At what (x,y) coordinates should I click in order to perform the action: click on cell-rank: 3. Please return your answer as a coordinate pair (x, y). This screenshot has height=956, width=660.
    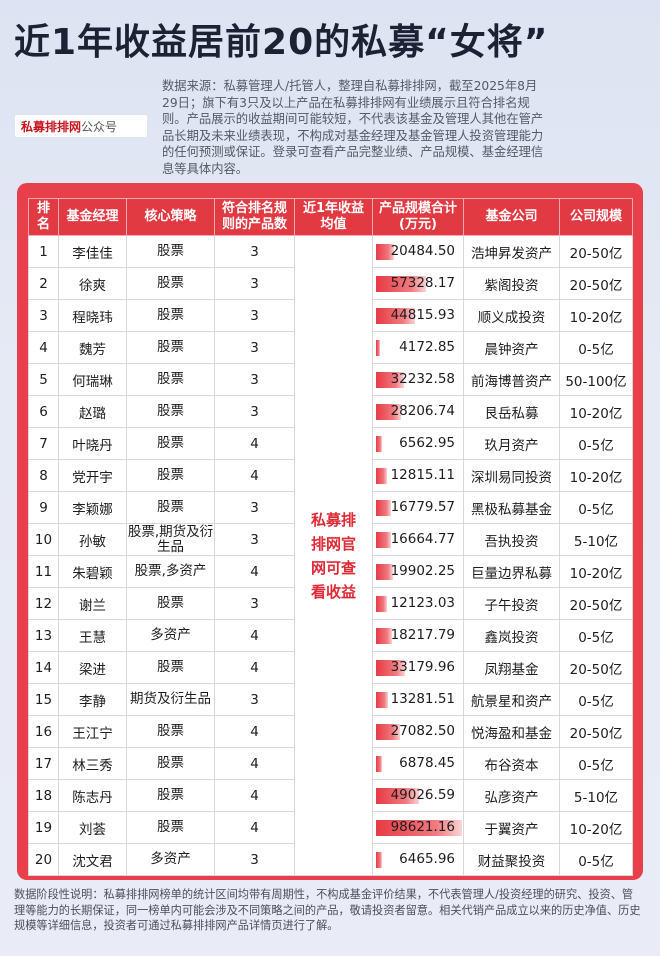
    Looking at the image, I should click on (43, 315).